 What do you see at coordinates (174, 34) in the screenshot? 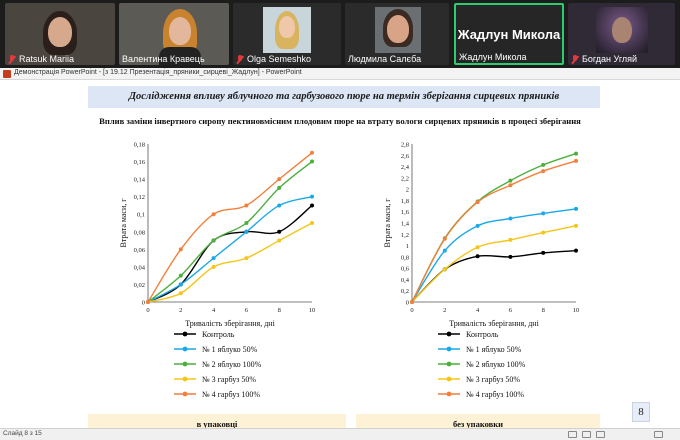
I see `participant-tile: Валентина Кравець` at bounding box center [174, 34].